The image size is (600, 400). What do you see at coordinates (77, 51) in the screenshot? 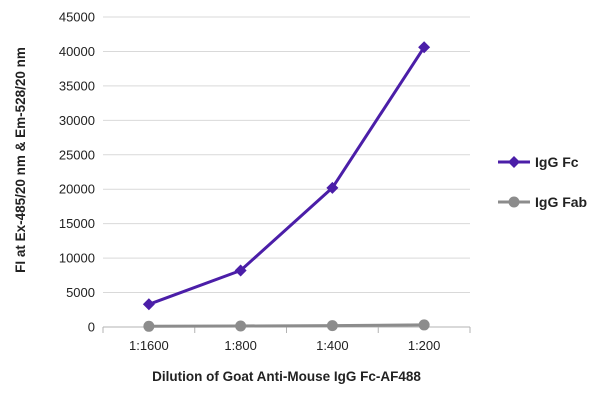
I see `y-tick-label: 40000` at bounding box center [77, 51].